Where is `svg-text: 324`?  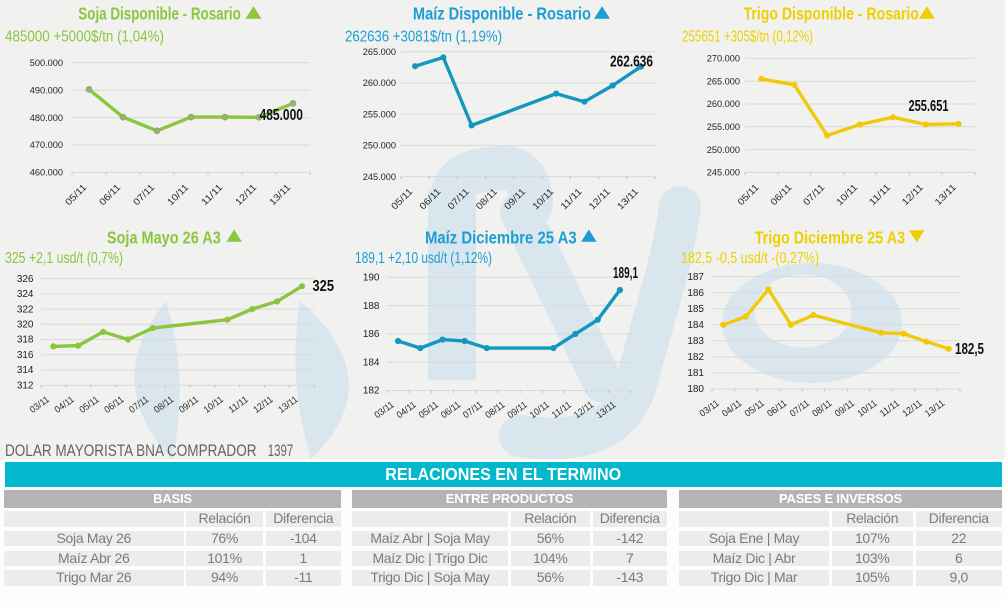 svg-text: 324 is located at coordinates (25, 294).